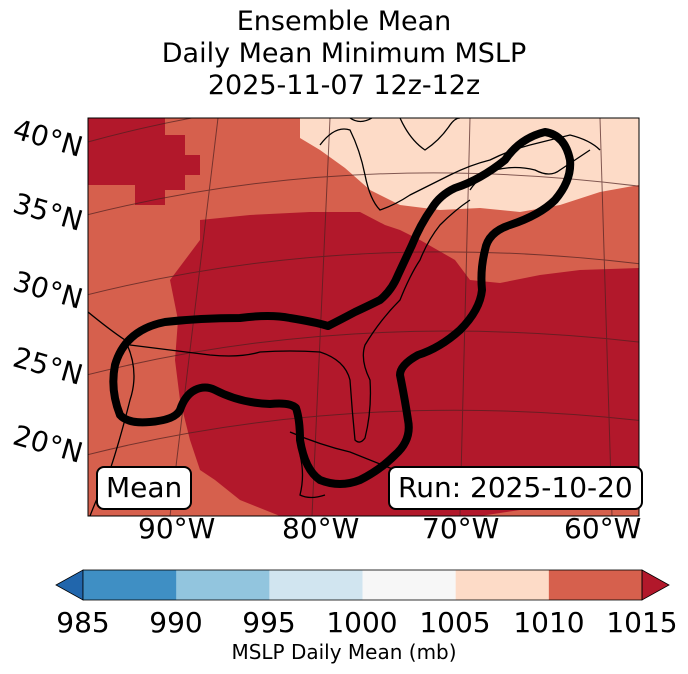  I want to click on colorbar-tick-1010: 1010, so click(549, 622).